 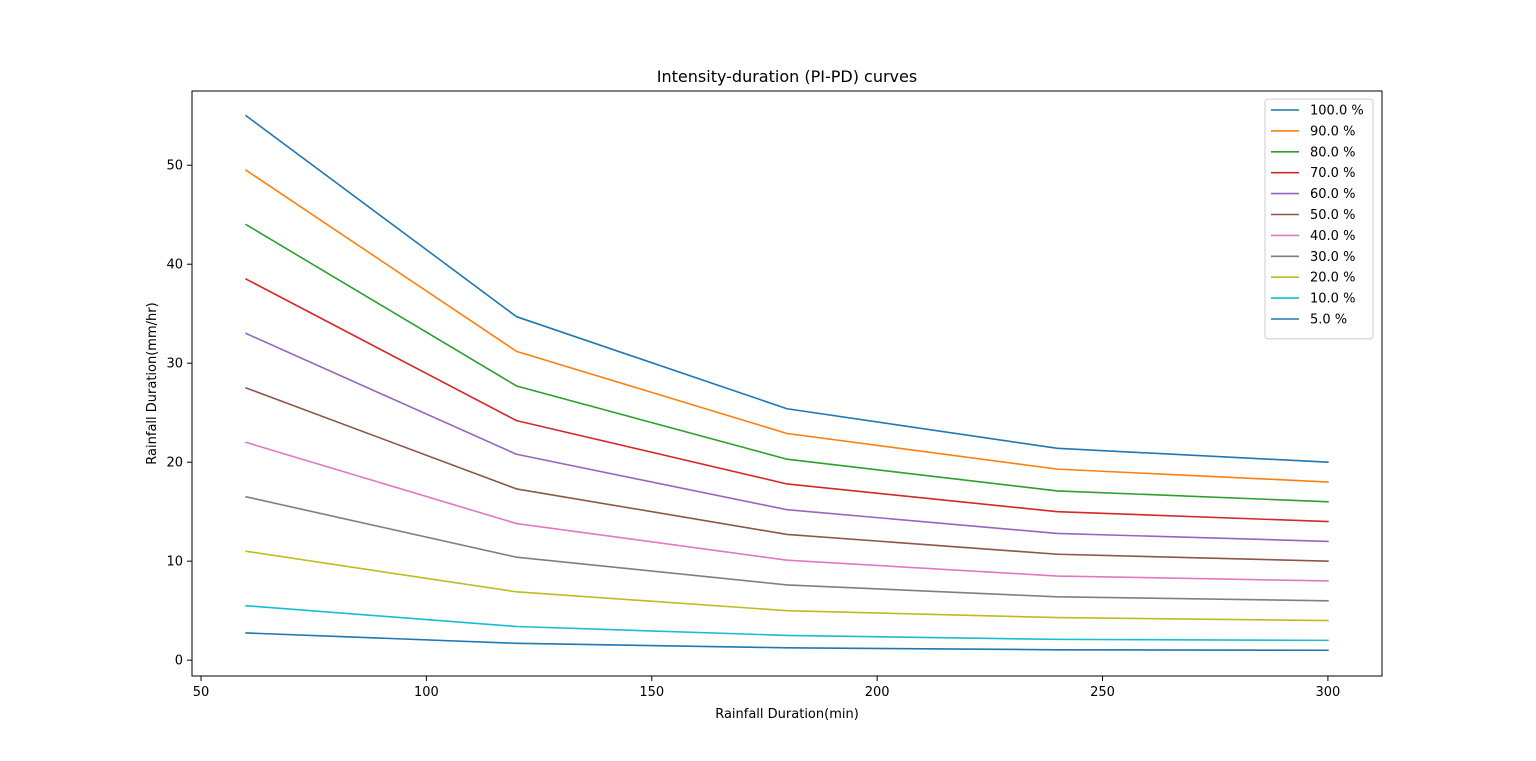 What do you see at coordinates (1328, 320) in the screenshot?
I see `legend-entry-label: 5.0 %` at bounding box center [1328, 320].